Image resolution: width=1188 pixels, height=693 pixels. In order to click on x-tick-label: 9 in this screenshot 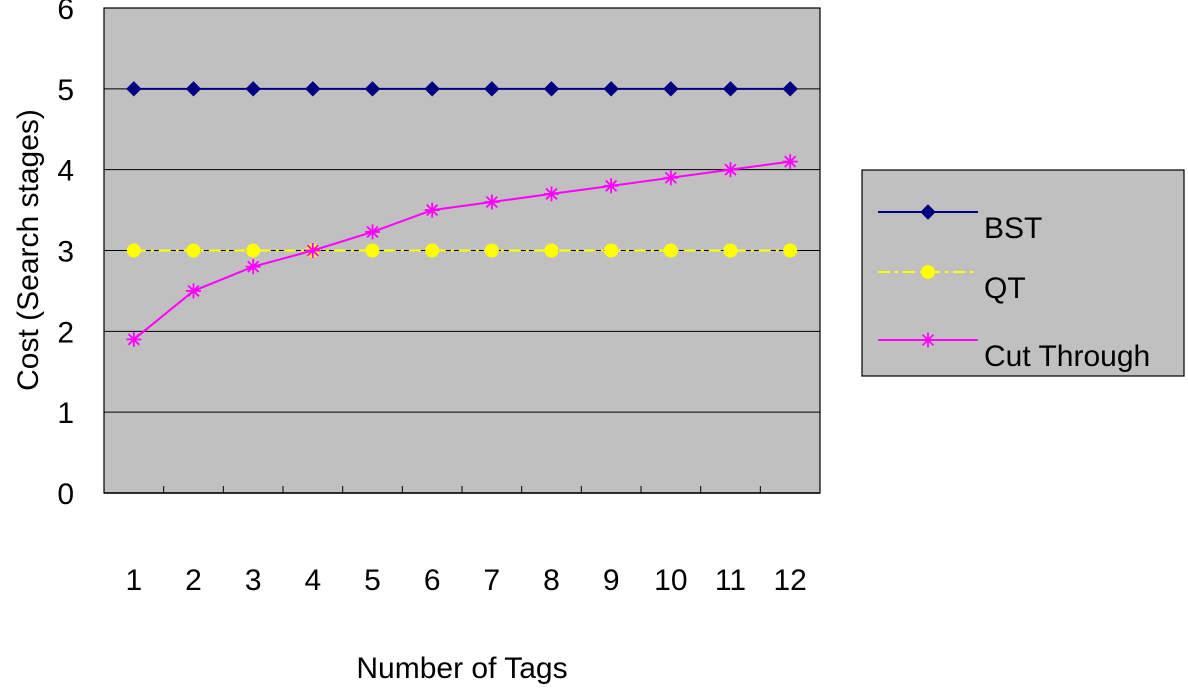, I will do `click(611, 580)`.